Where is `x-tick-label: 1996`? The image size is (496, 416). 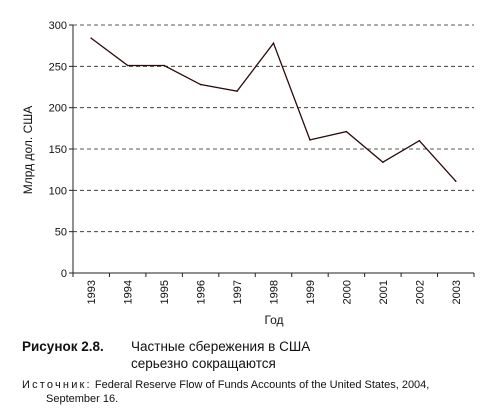 x-tick-label: 1996 is located at coordinates (202, 292).